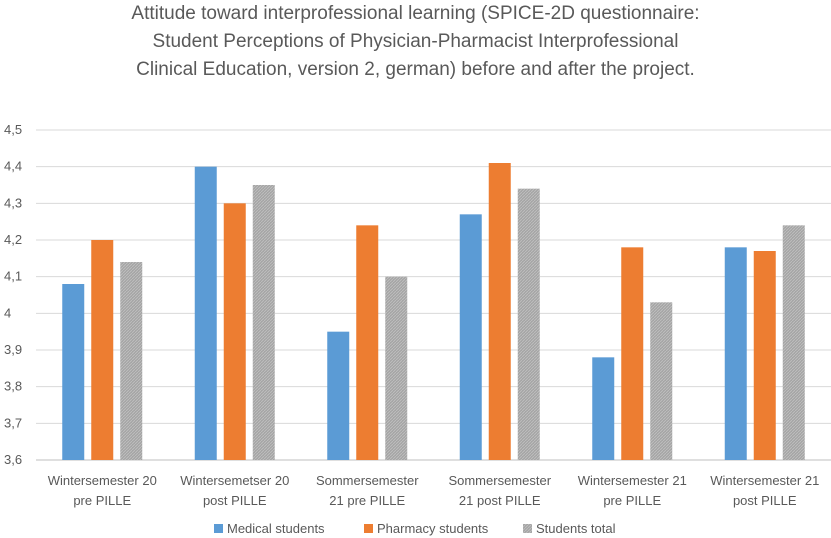 This screenshot has width=831, height=538. What do you see at coordinates (13, 459) in the screenshot?
I see `y-tick-label: 3,6` at bounding box center [13, 459].